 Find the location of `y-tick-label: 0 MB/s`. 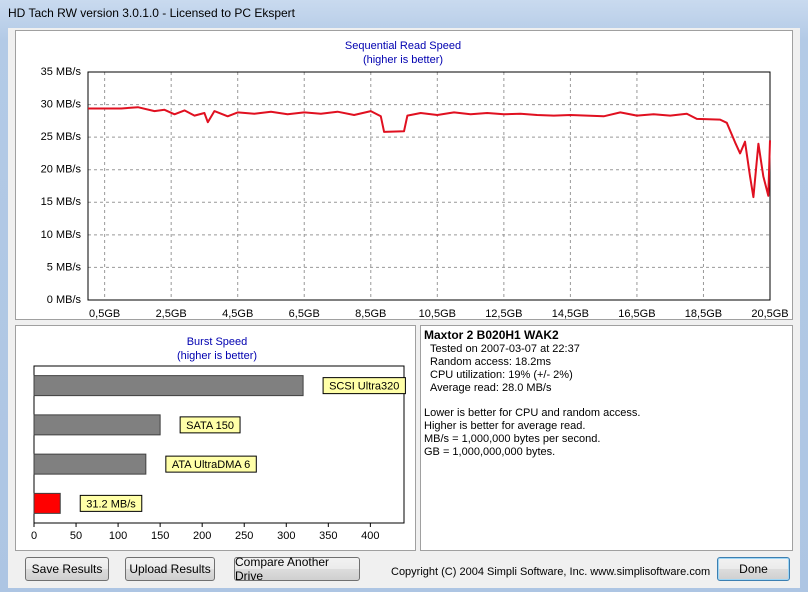

y-tick-label: 0 MB/s is located at coordinates (64, 300).